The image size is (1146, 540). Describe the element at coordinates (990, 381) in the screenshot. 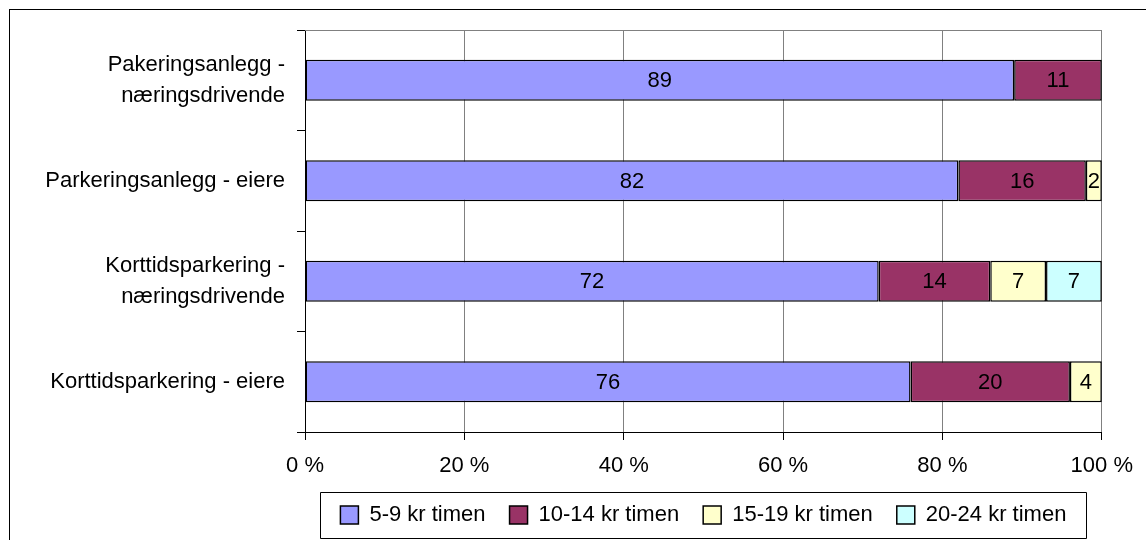

I see `data-label: 20` at that location.